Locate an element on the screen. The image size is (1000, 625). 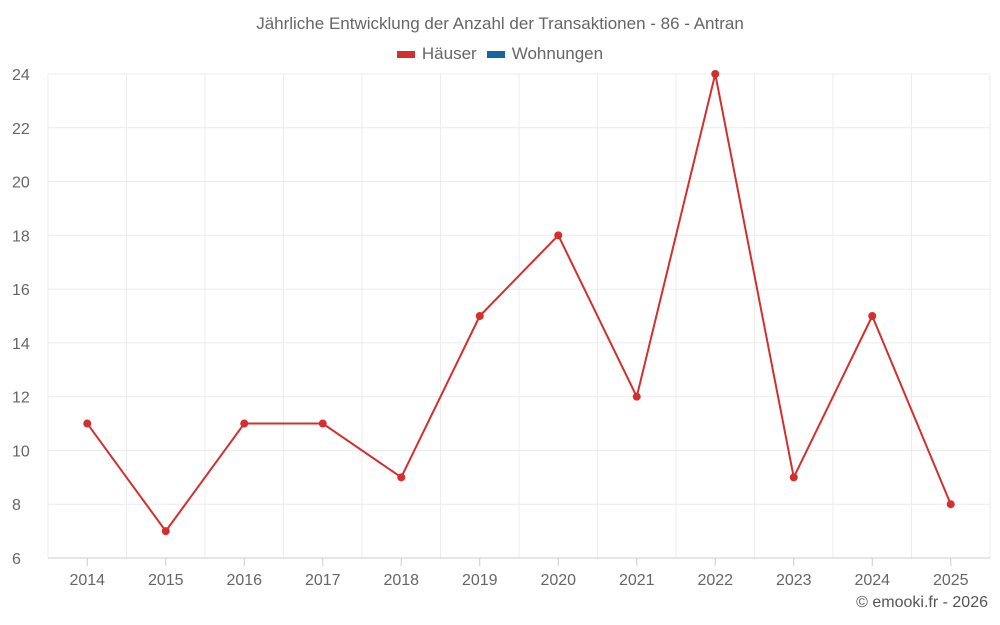
legend-item-wohnungen: Wohnungen is located at coordinates (545, 54).